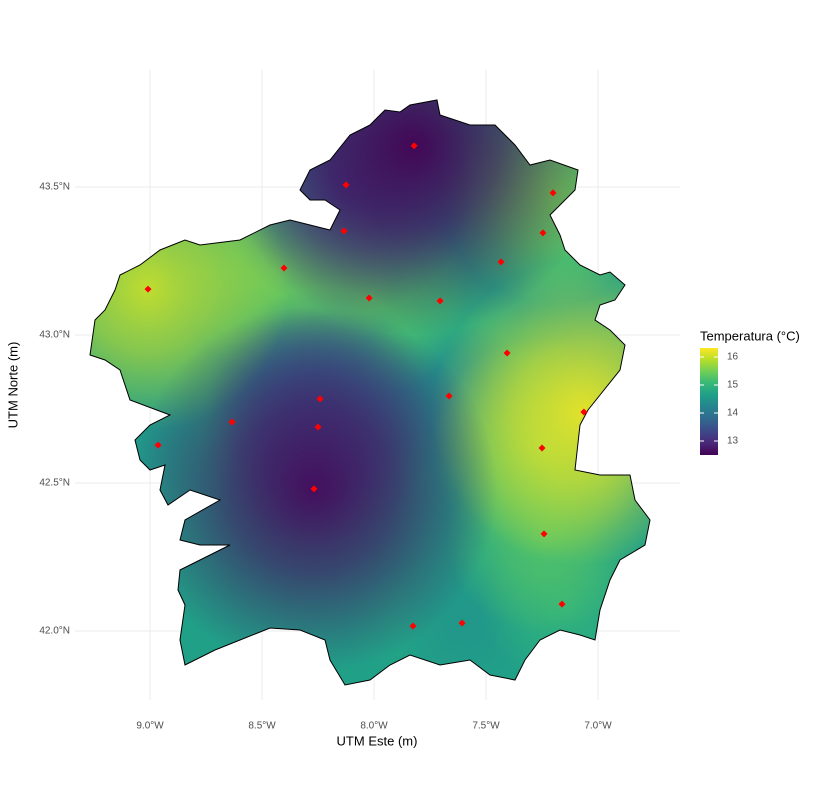 The width and height of the screenshot is (826, 797). I want to click on x-tick-label: 7.5°W, so click(486, 726).